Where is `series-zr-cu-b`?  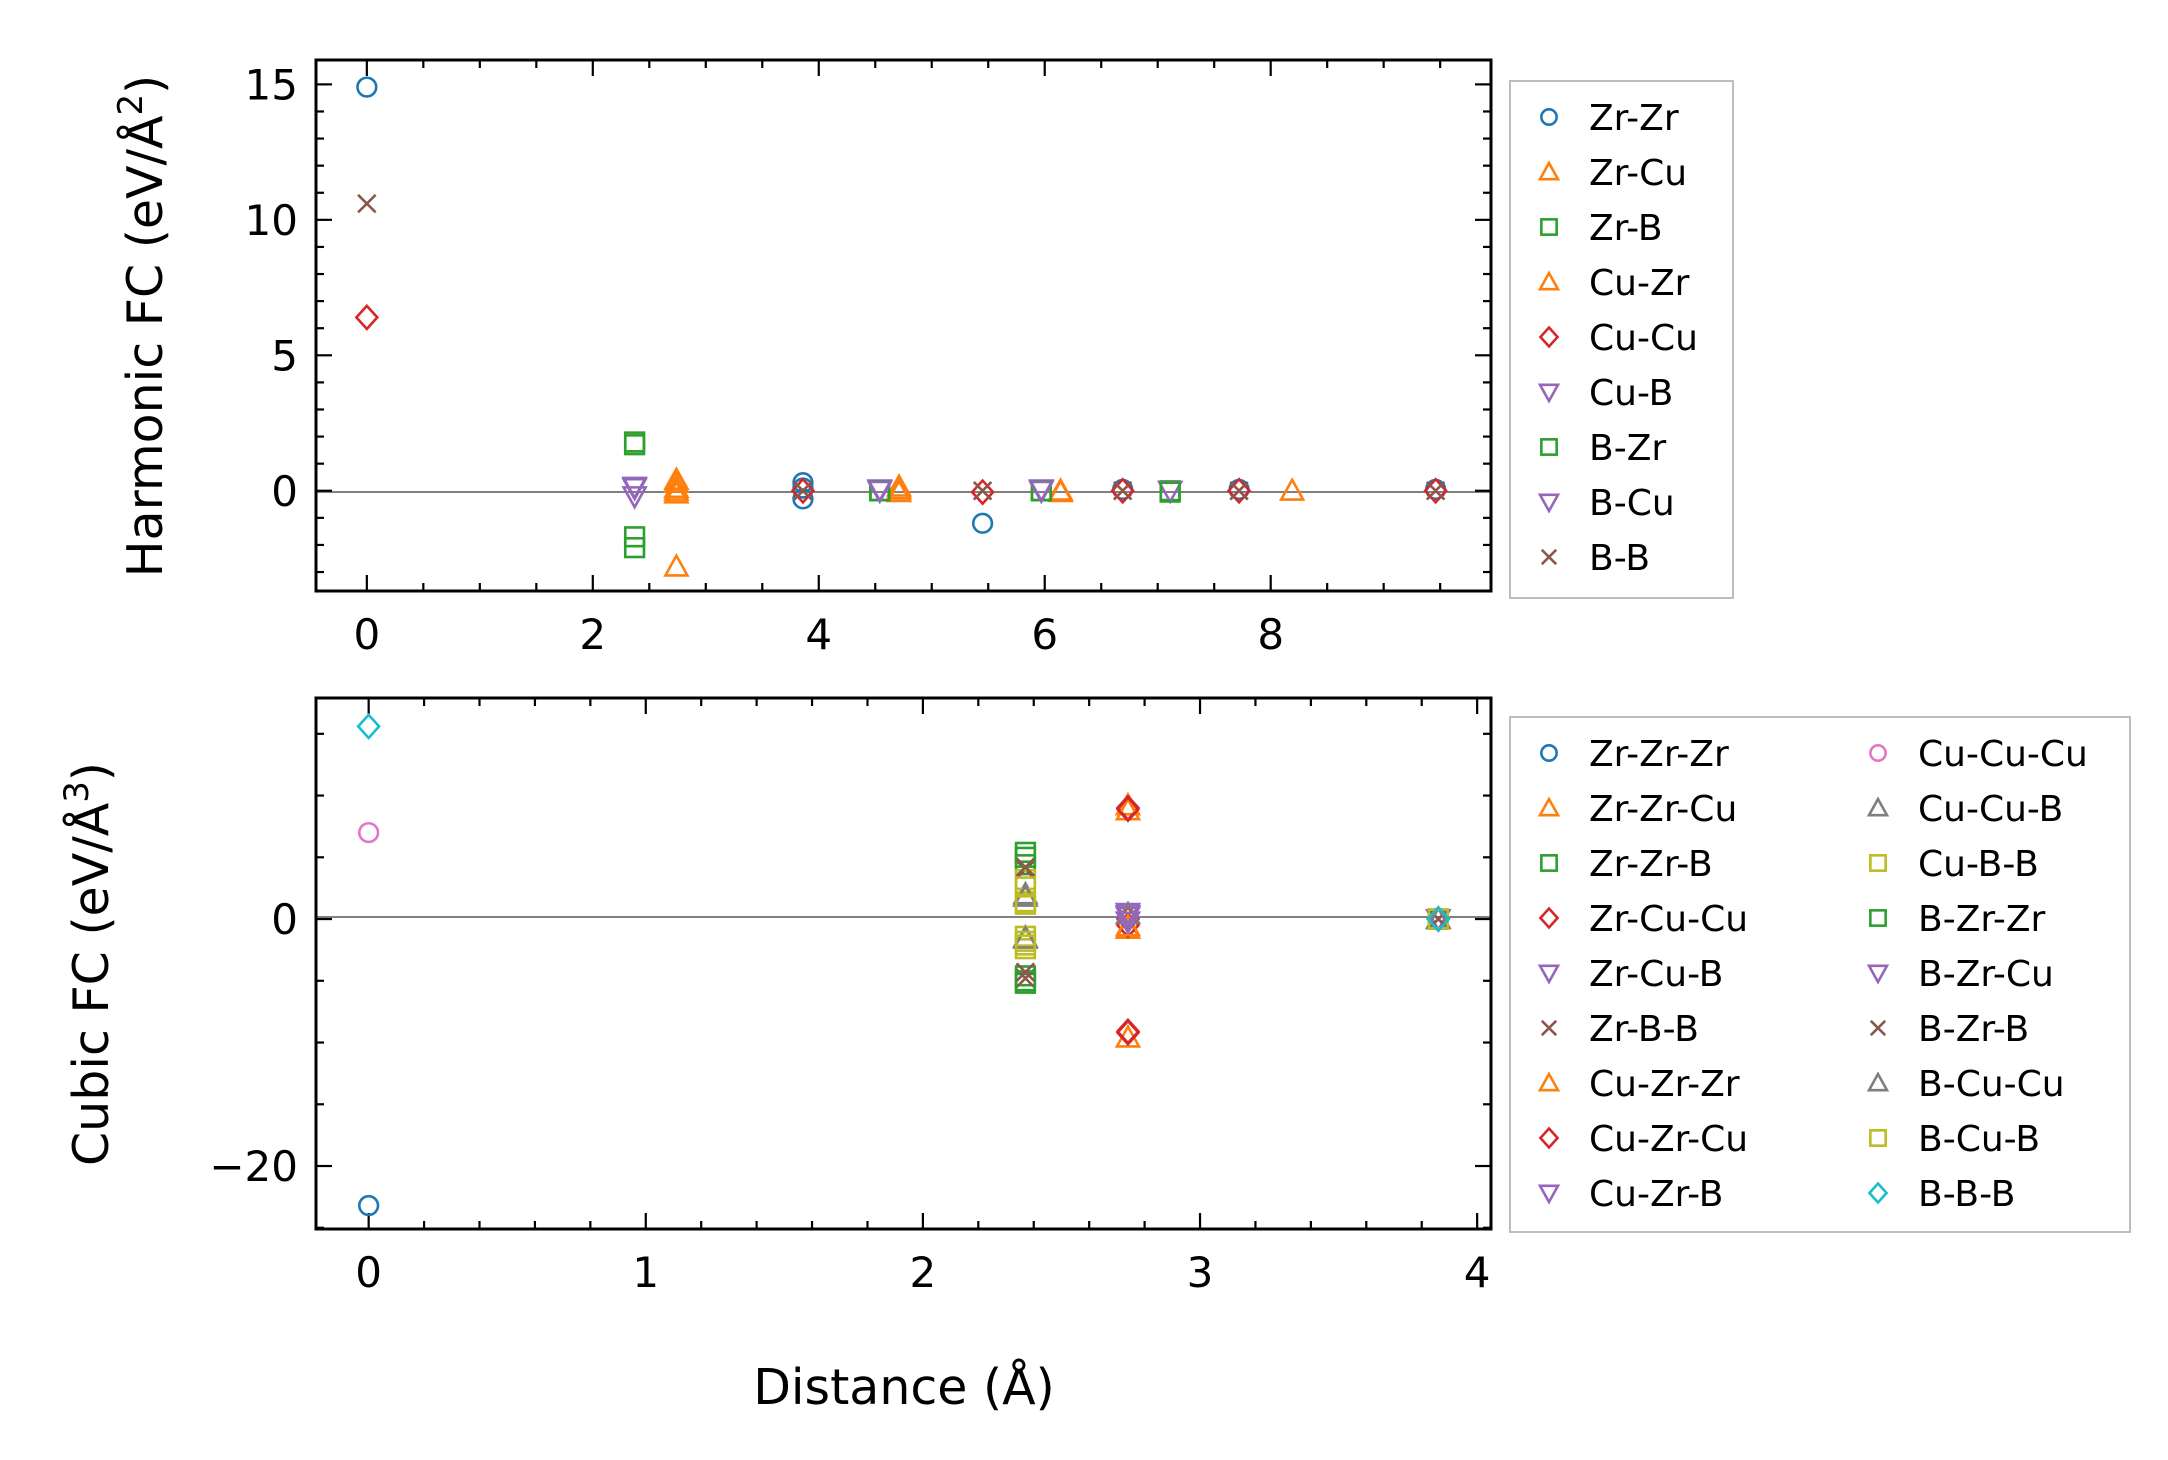 series-zr-cu-b is located at coordinates (1283, 919).